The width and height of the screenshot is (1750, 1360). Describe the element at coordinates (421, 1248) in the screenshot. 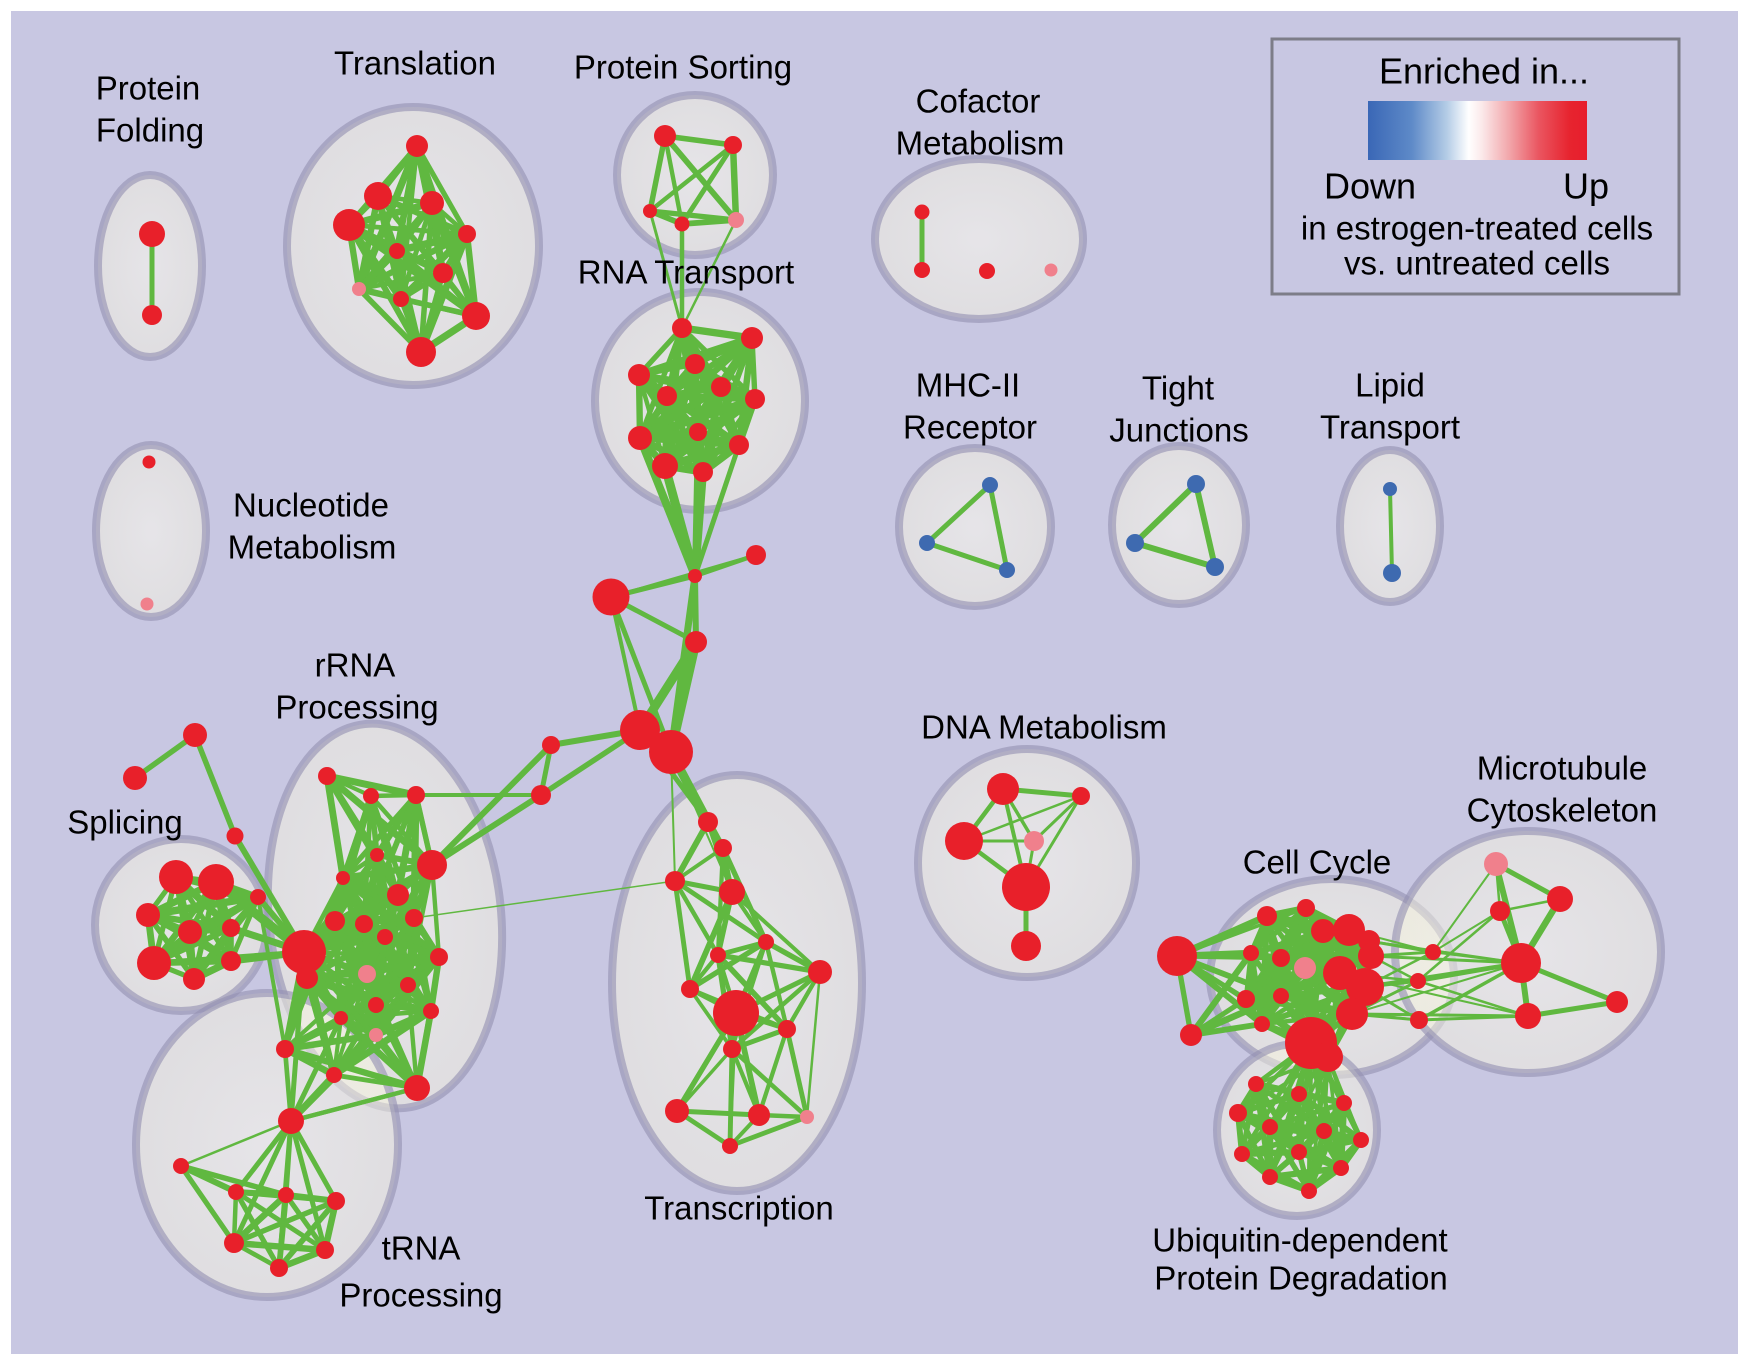

I see `svg-text: tRNA` at that location.